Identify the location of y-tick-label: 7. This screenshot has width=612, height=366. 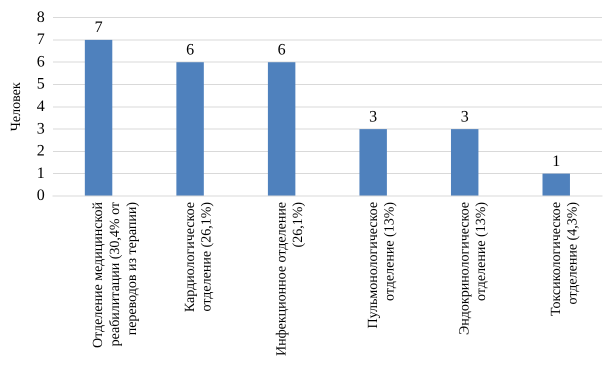
(40, 39).